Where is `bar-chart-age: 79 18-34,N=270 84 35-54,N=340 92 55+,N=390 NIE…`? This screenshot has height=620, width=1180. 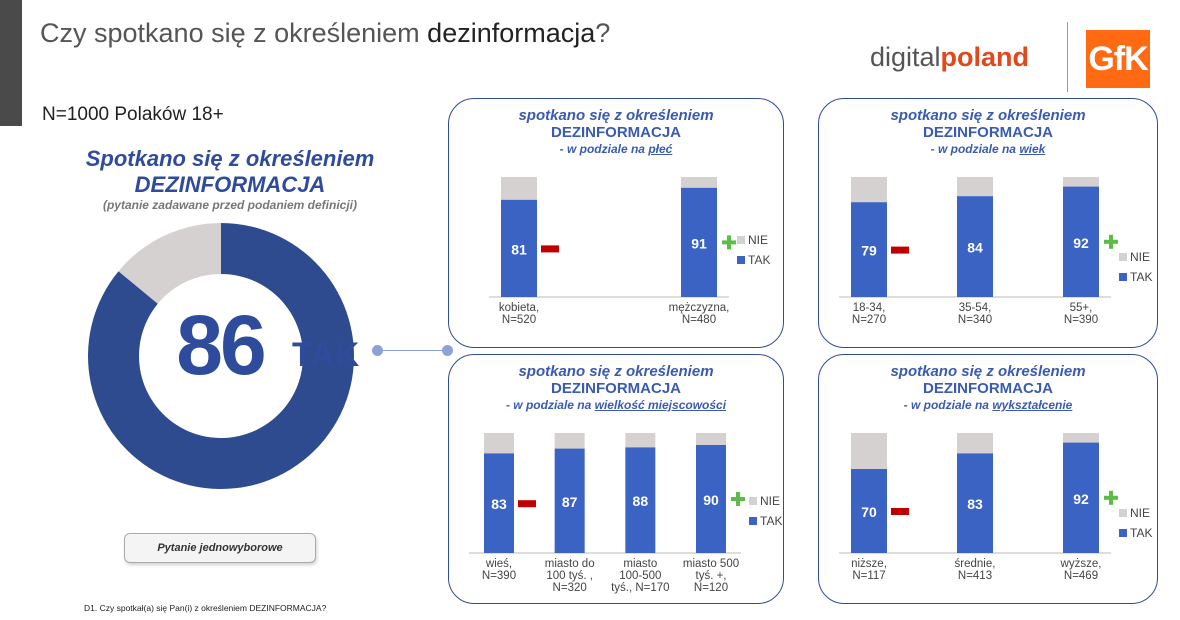 bar-chart-age: 79 18-34,N=270 84 35-54,N=340 92 55+,N=390 NIE… is located at coordinates (995, 251).